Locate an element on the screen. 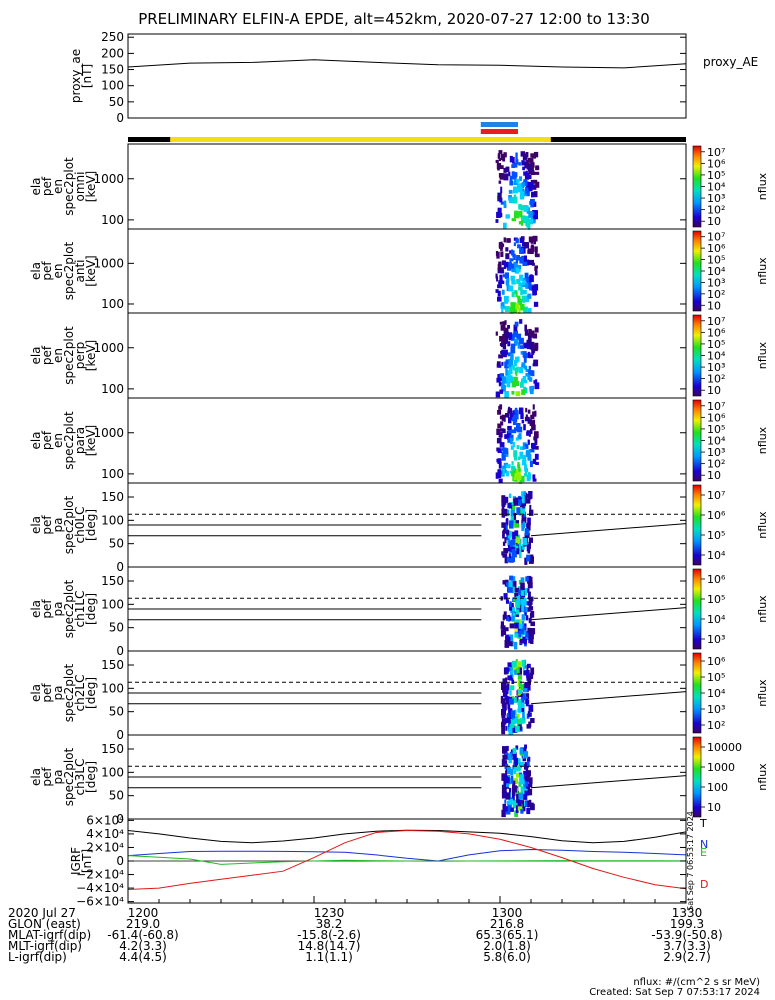 This screenshot has width=775, height=1000. colorbar-tick-label: 10⁷ is located at coordinates (716, 152).